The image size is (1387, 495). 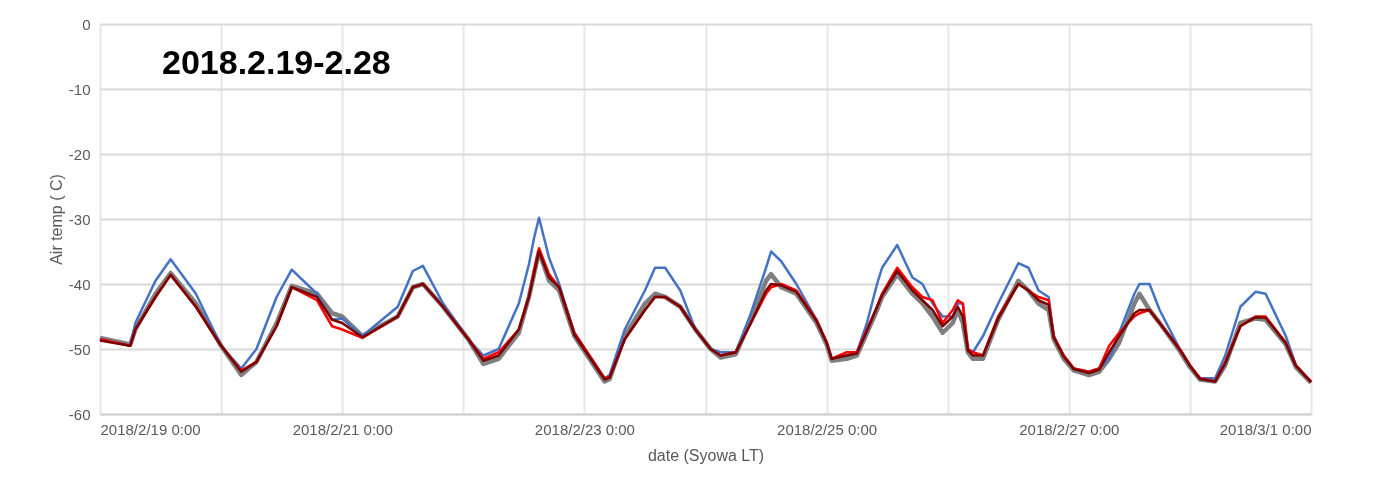 What do you see at coordinates (342, 429) in the screenshot?
I see `x-tick-label: 2018/2/21 0:00` at bounding box center [342, 429].